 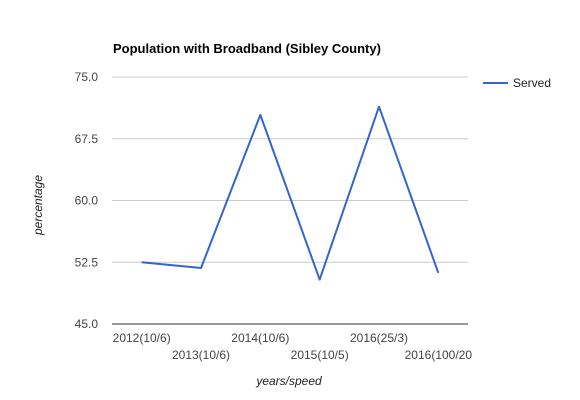 I want to click on x-tick-label: 2013(10/6), so click(x=201, y=355).